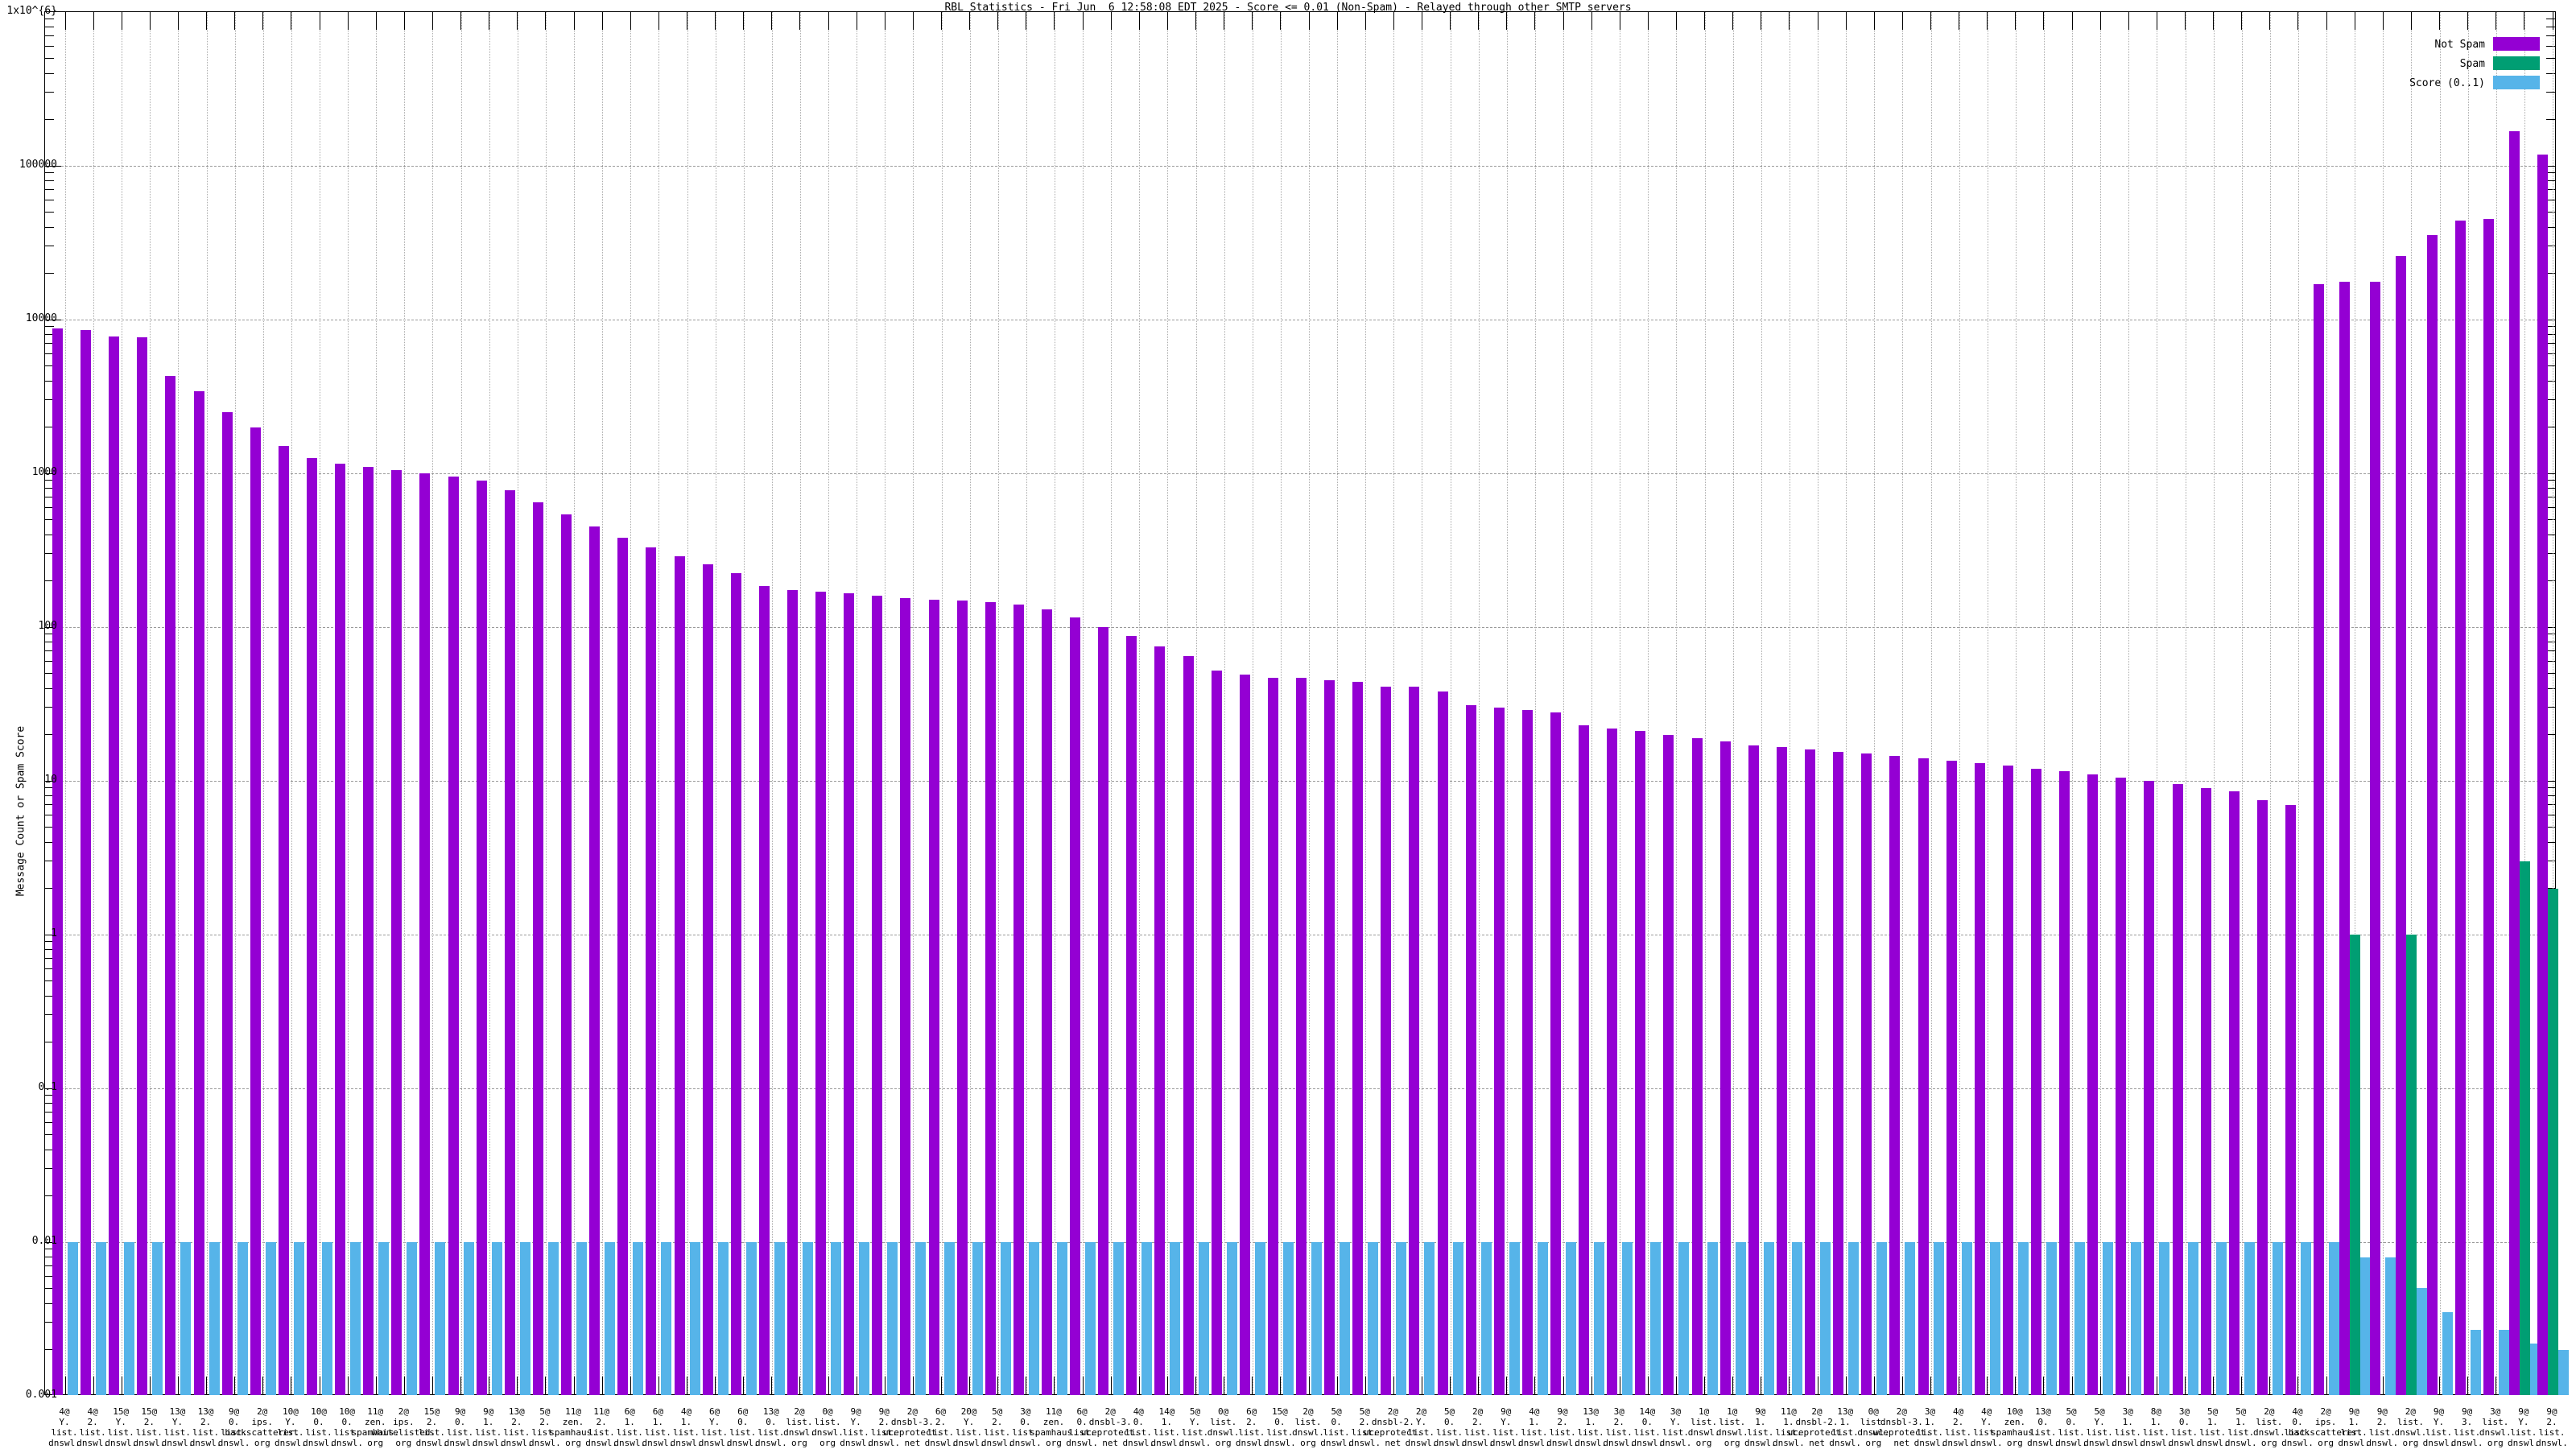 This screenshot has height=1449, width=2576. What do you see at coordinates (885, 1427) in the screenshot?
I see `x-tick-label: 9@ 2. list. dnswl. org 5 hops` at bounding box center [885, 1427].